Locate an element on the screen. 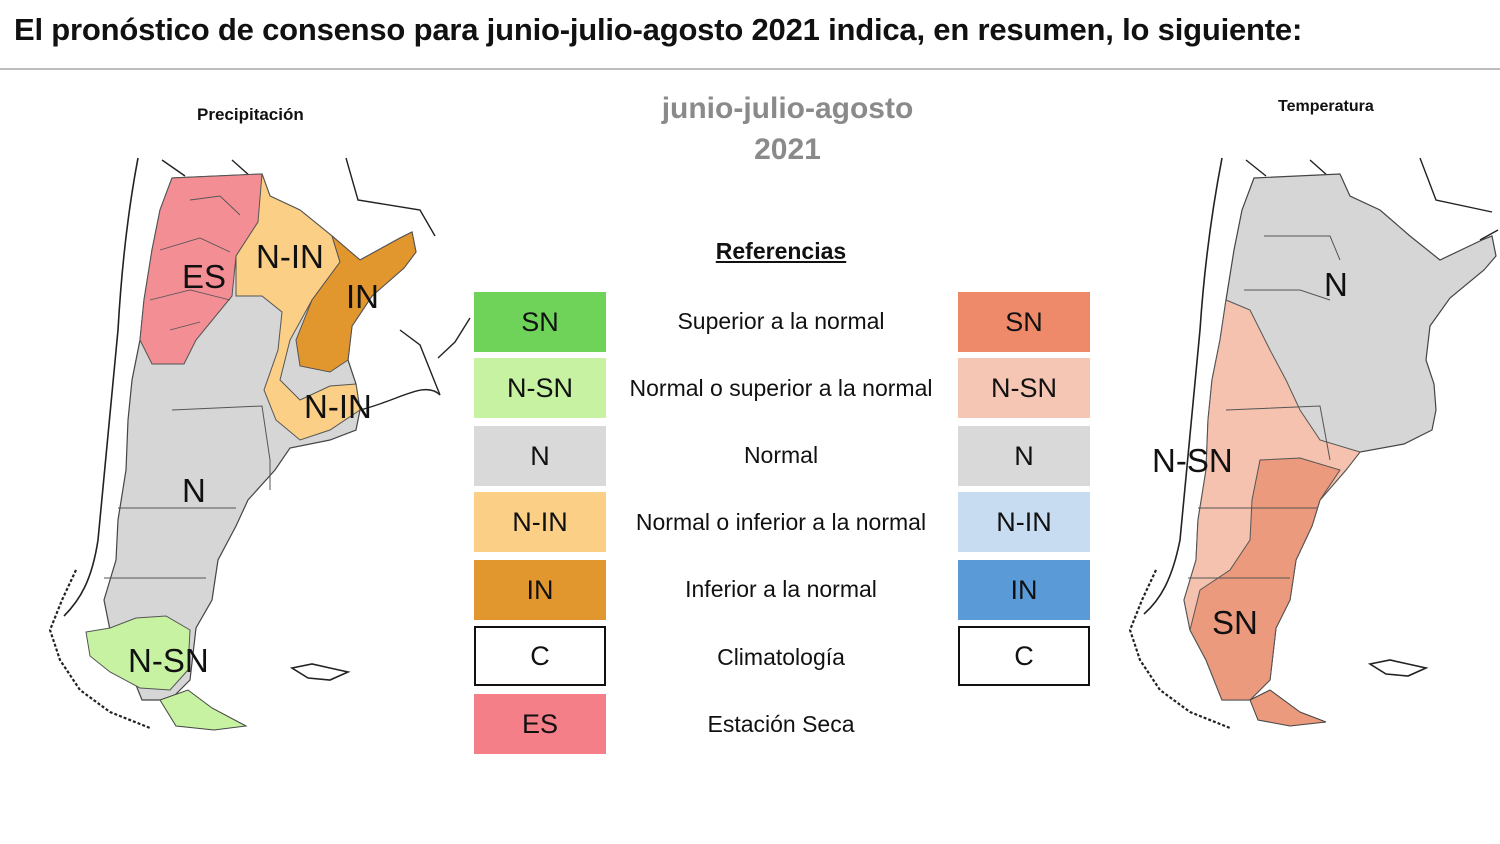  province-lines-center is located at coordinates (187, 492).